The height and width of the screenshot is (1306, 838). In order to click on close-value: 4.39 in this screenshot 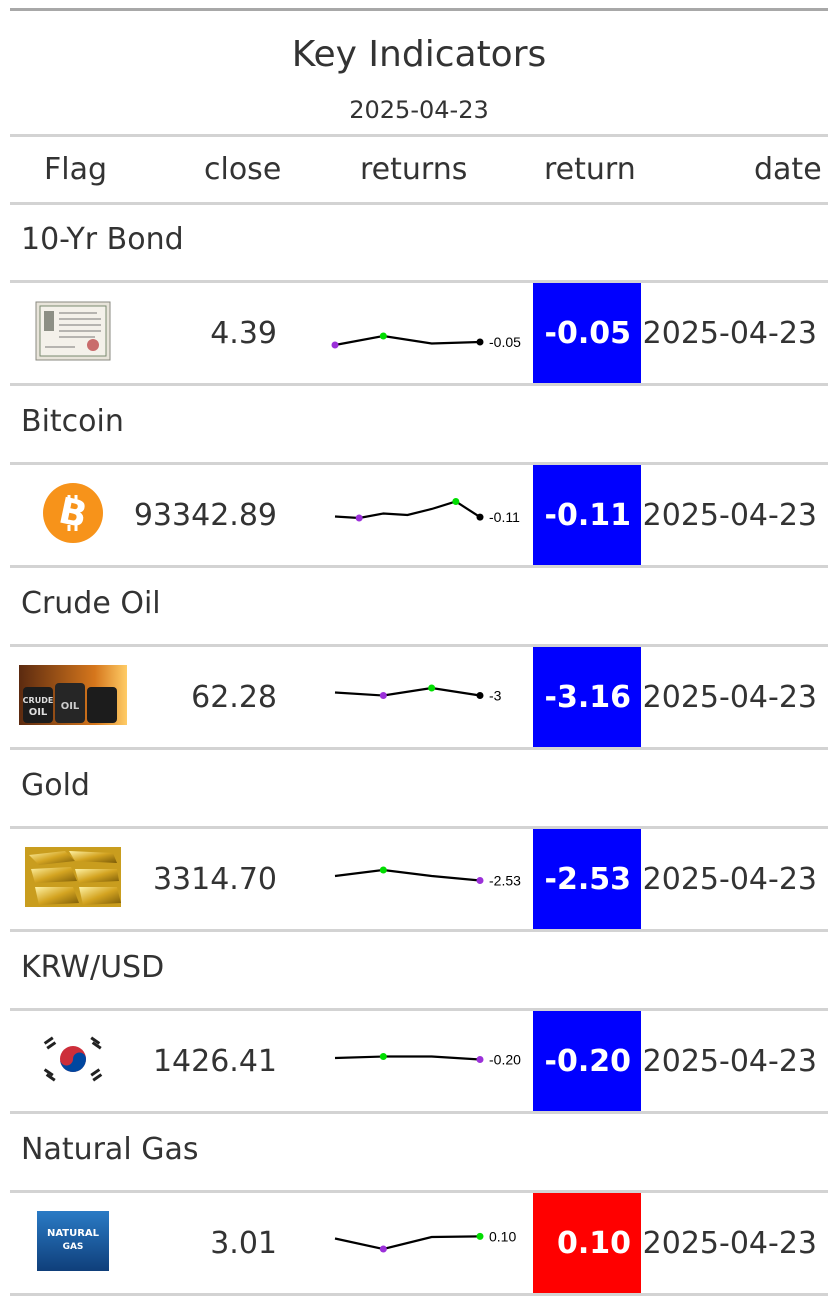, I will do `click(243, 333)`.